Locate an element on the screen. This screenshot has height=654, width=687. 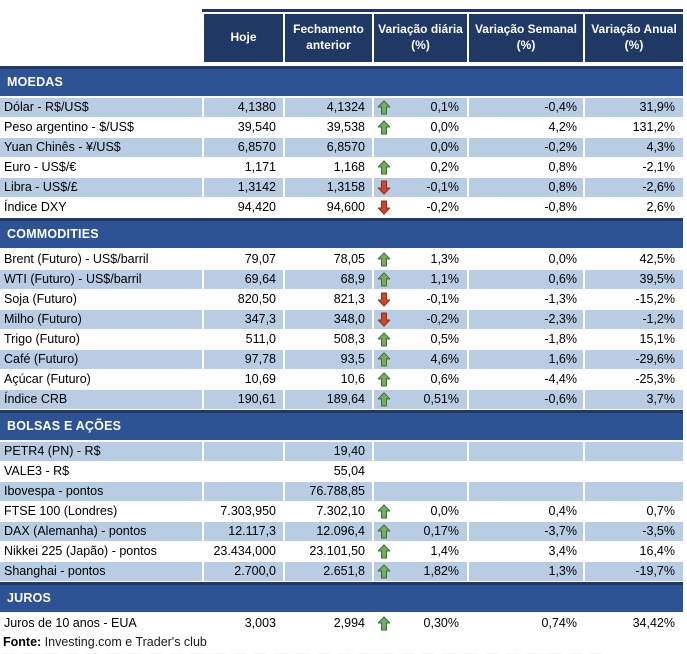
header-top-border is located at coordinates (442, 10).